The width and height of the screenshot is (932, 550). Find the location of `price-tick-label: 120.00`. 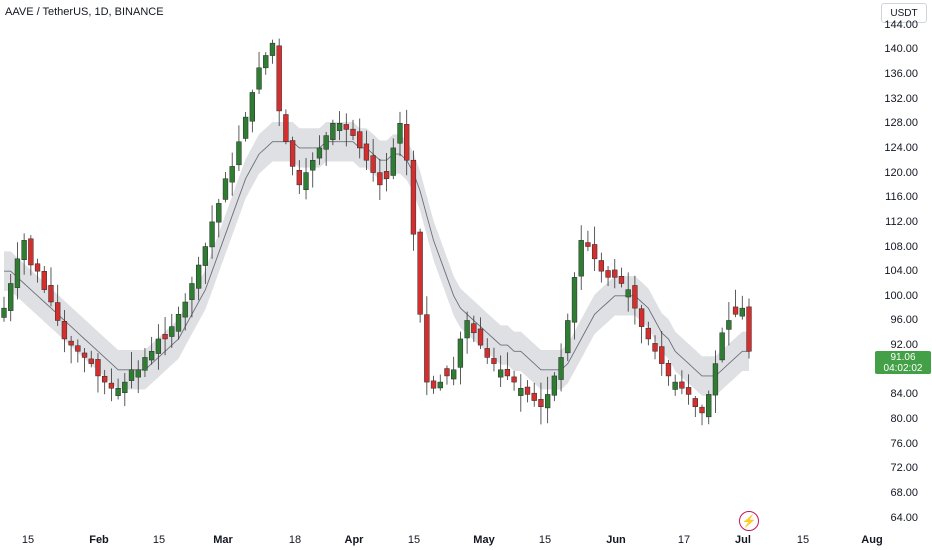

price-tick-label: 120.00 is located at coordinates (901, 172).